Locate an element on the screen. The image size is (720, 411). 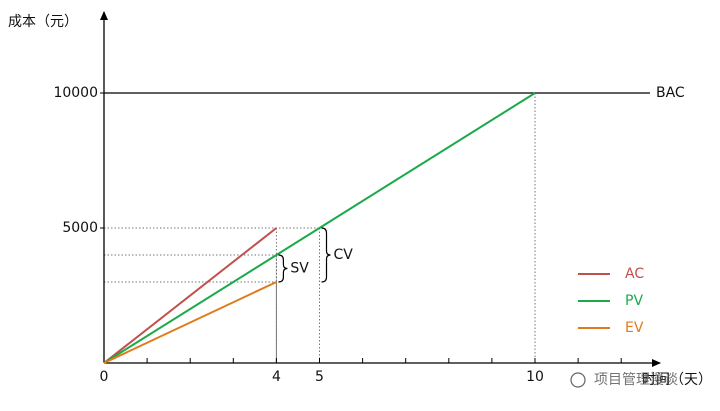
legend-label: AC is located at coordinates (634, 274).